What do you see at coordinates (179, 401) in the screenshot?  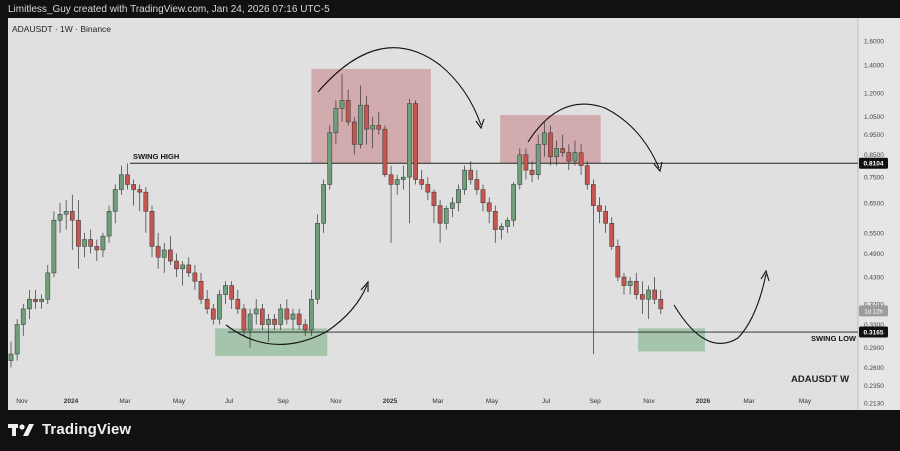 I see `time-tick-label: May` at bounding box center [179, 401].